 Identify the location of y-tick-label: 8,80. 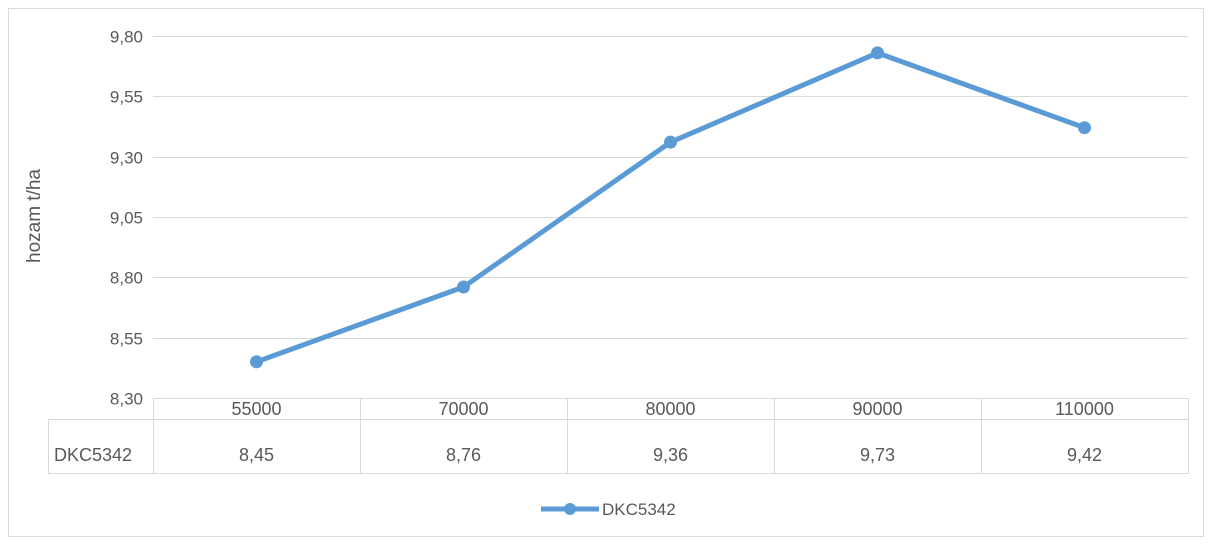
(126, 278).